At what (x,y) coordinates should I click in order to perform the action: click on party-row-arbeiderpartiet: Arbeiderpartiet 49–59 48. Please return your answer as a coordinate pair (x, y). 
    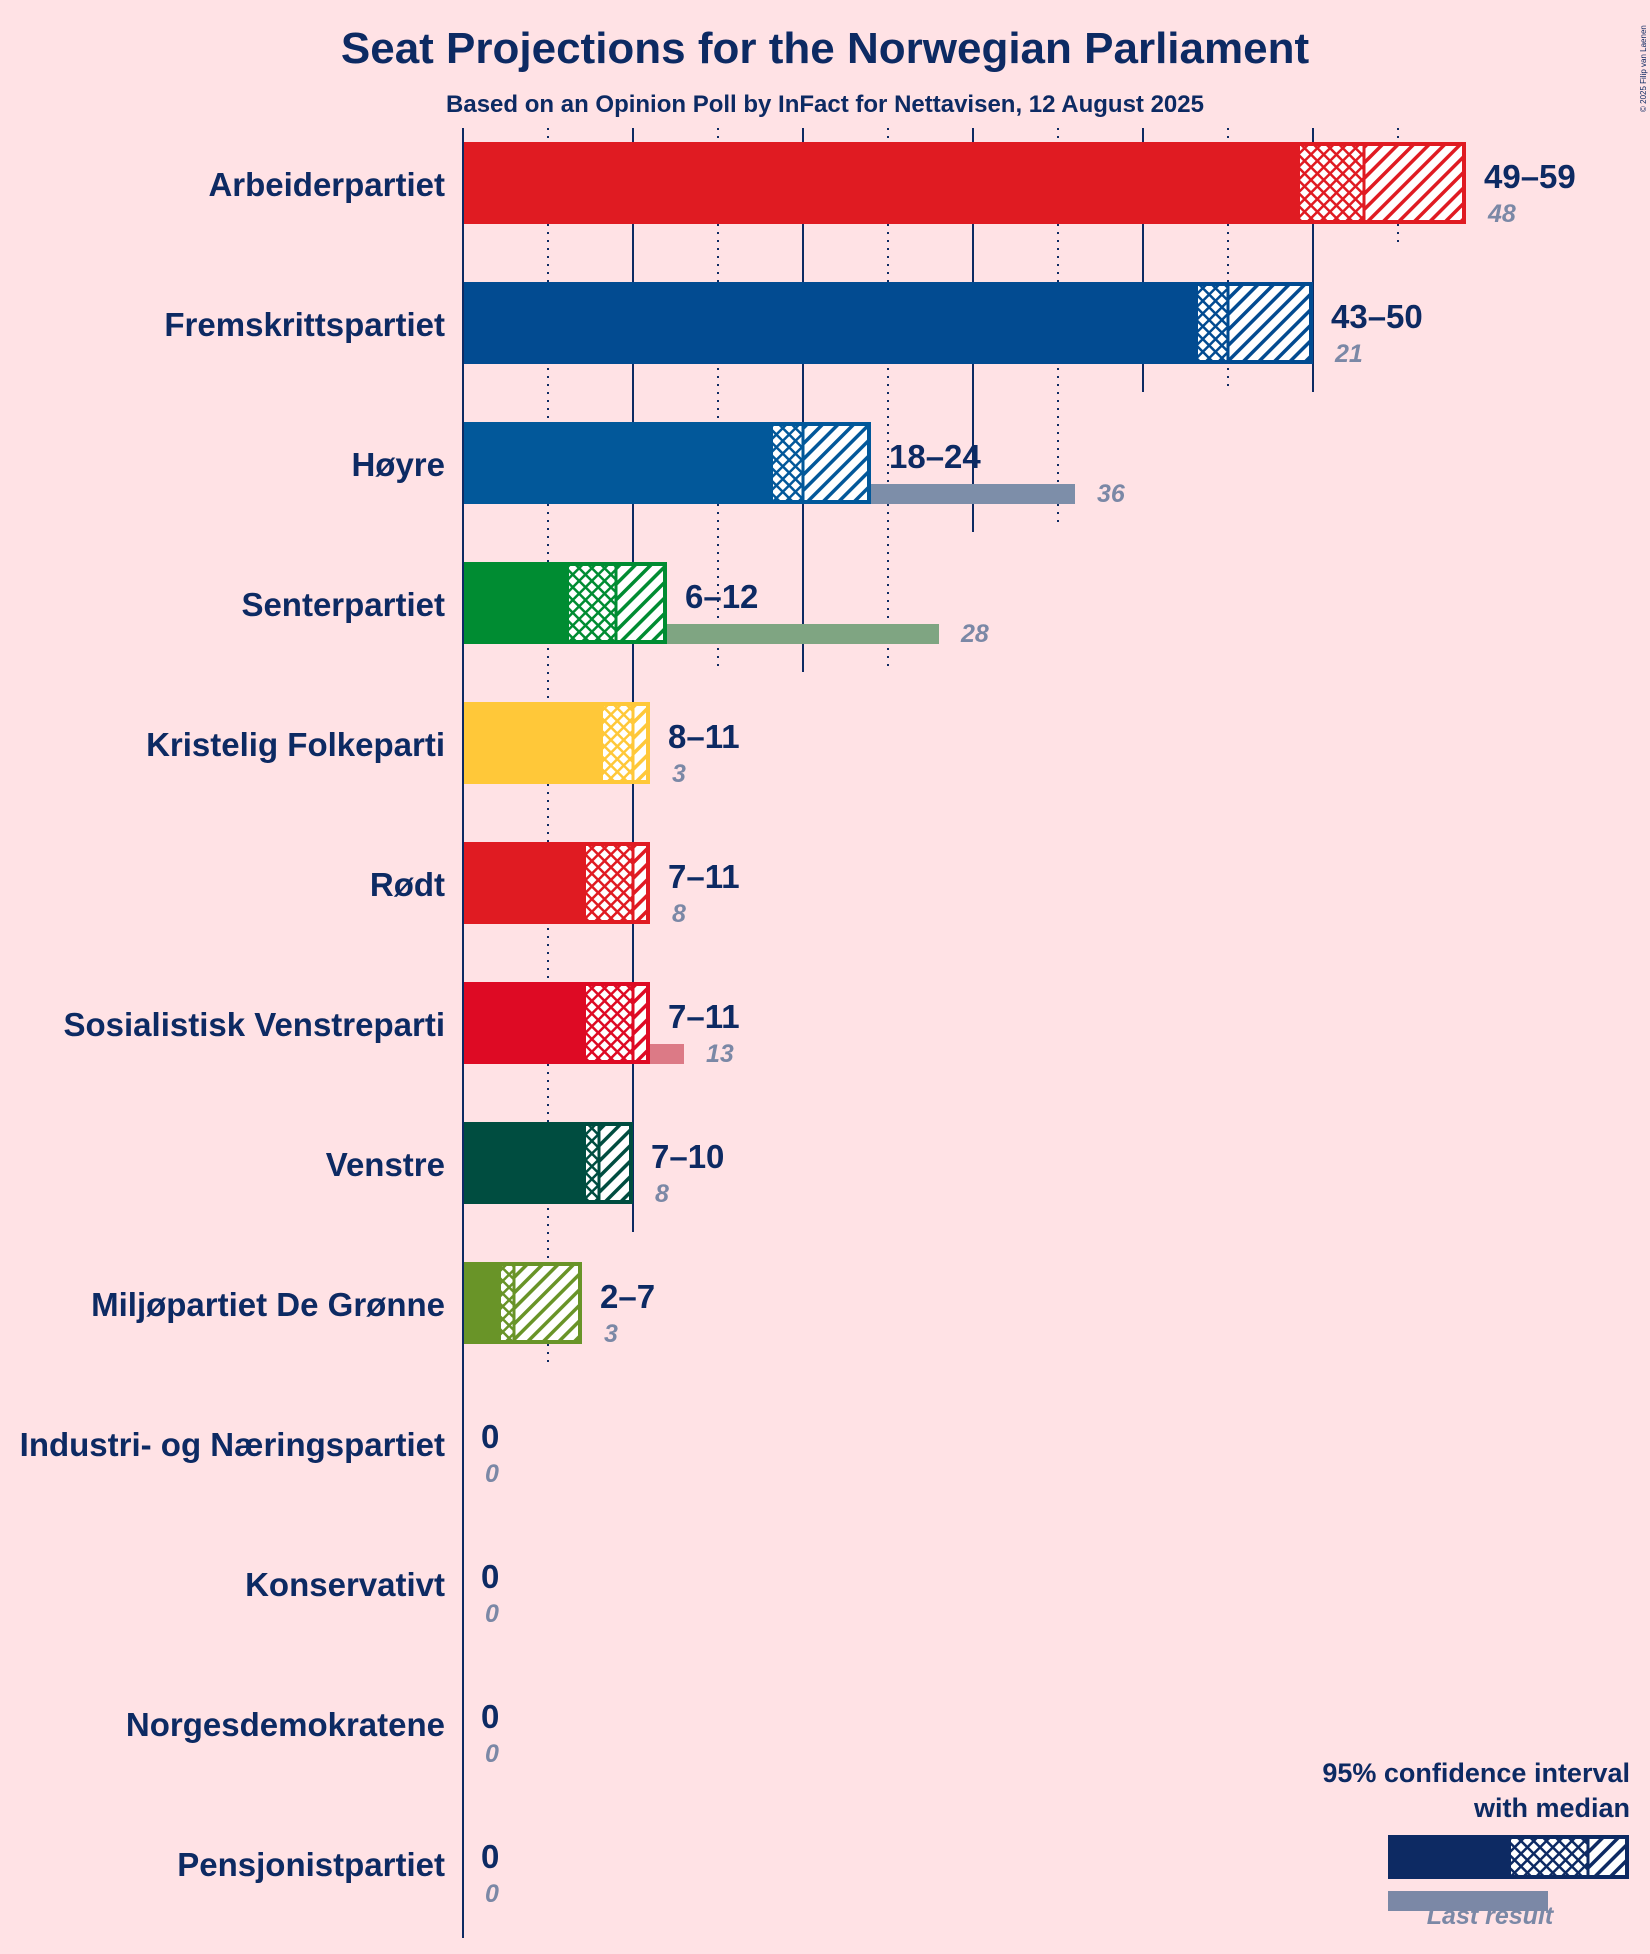
    Looking at the image, I should click on (892, 185).